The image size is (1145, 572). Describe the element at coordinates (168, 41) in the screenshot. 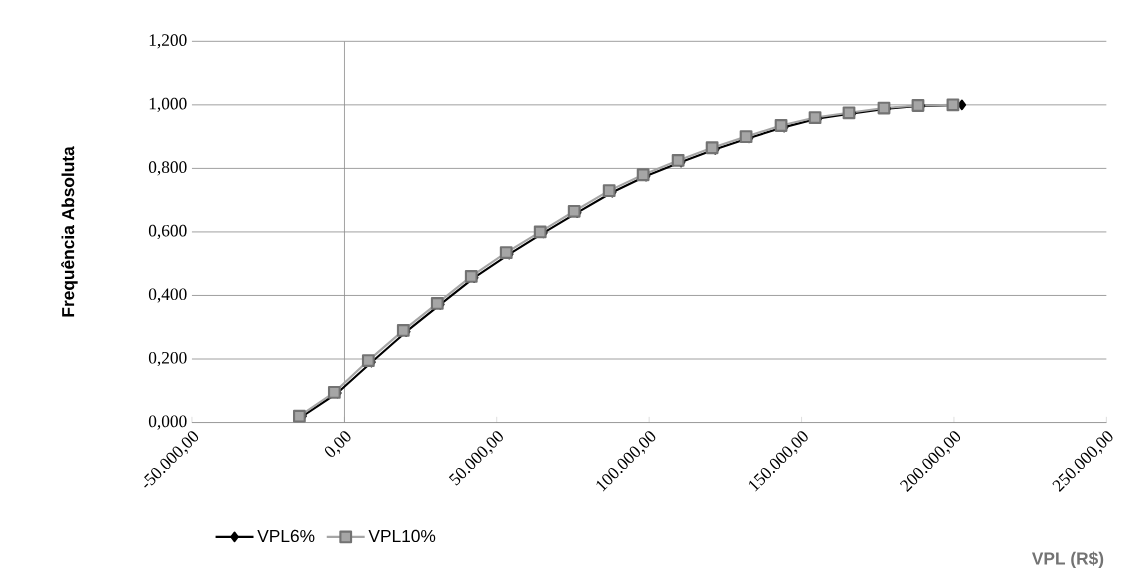

I see `y-tick-label: 1,200` at that location.